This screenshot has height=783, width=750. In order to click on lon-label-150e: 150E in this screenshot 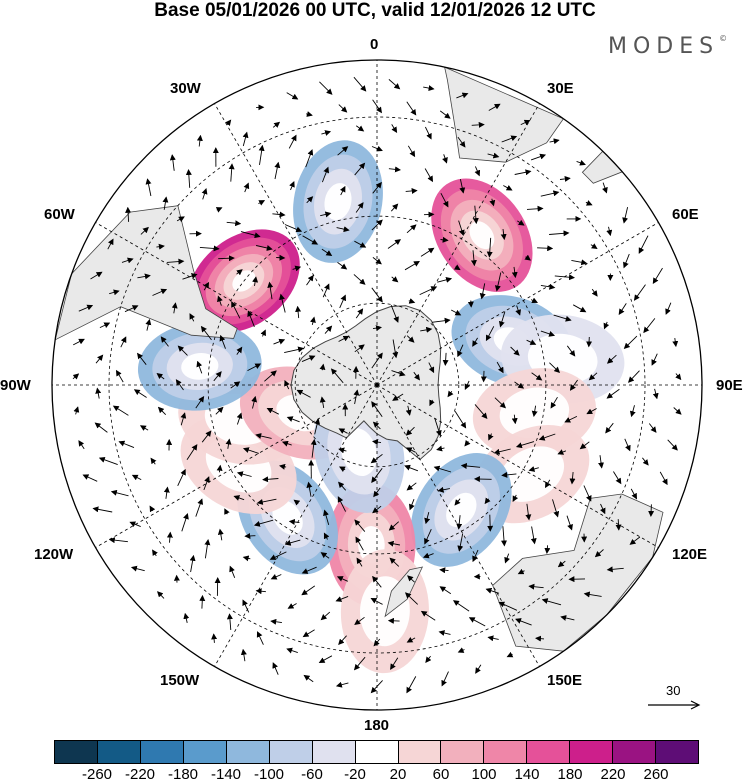, I will do `click(565, 680)`.